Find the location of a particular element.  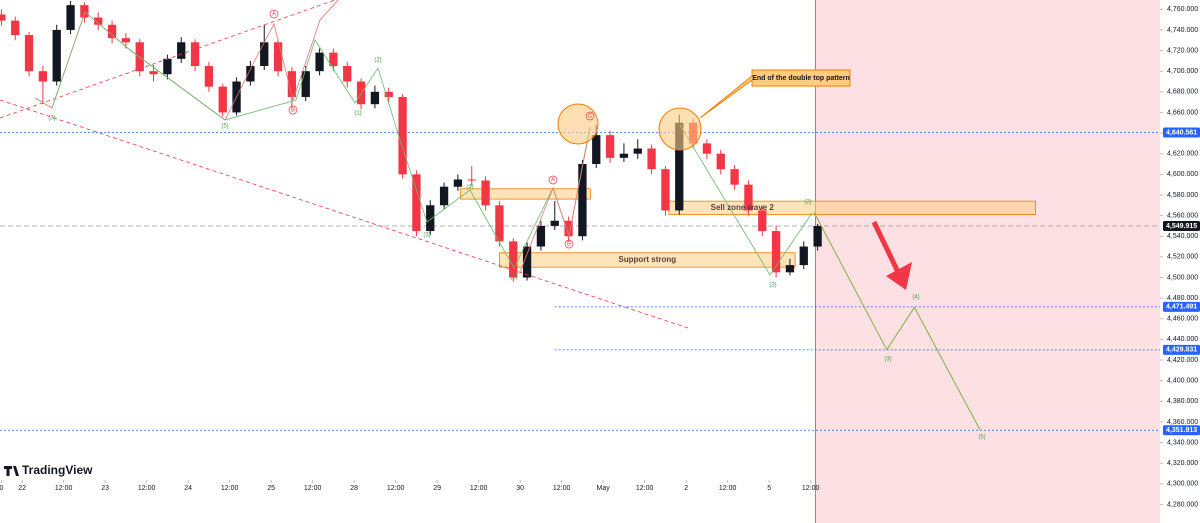

x-tick-label: 23 is located at coordinates (105, 488).